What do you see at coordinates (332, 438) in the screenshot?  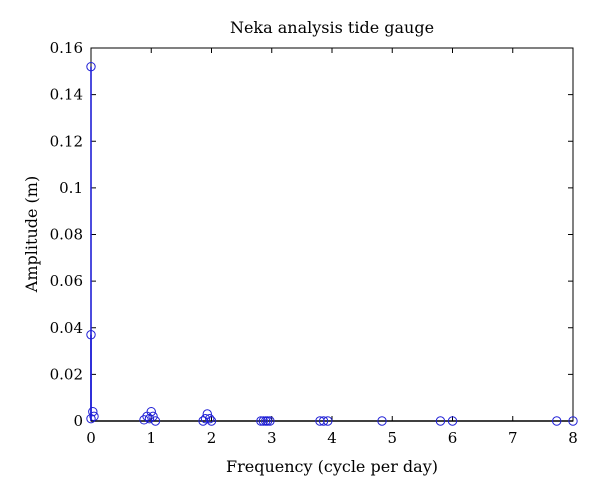 I see `x-tick-label: 4` at bounding box center [332, 438].